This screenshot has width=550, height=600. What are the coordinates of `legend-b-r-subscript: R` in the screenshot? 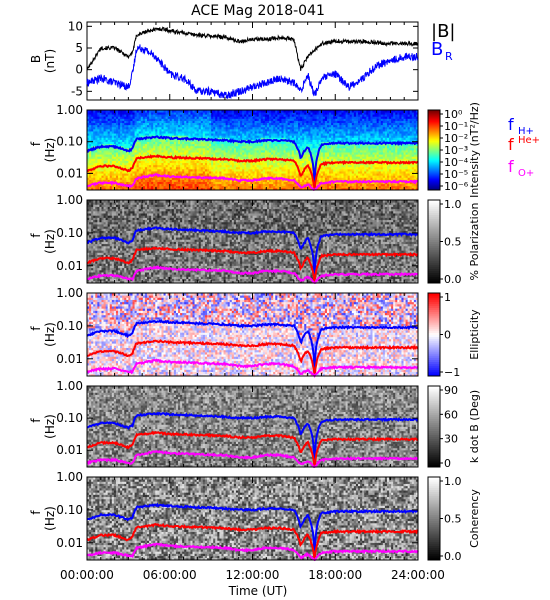 It's located at (449, 56).